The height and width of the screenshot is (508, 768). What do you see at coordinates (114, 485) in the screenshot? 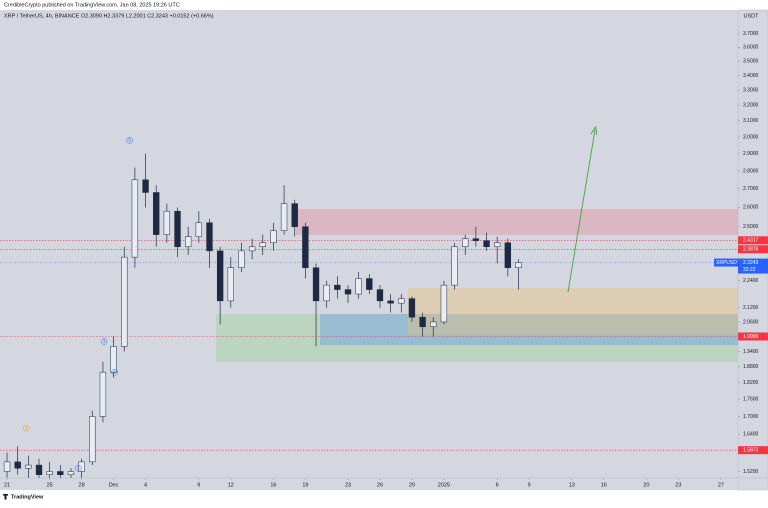
I see `x-tick-label: Dec` at bounding box center [114, 485].